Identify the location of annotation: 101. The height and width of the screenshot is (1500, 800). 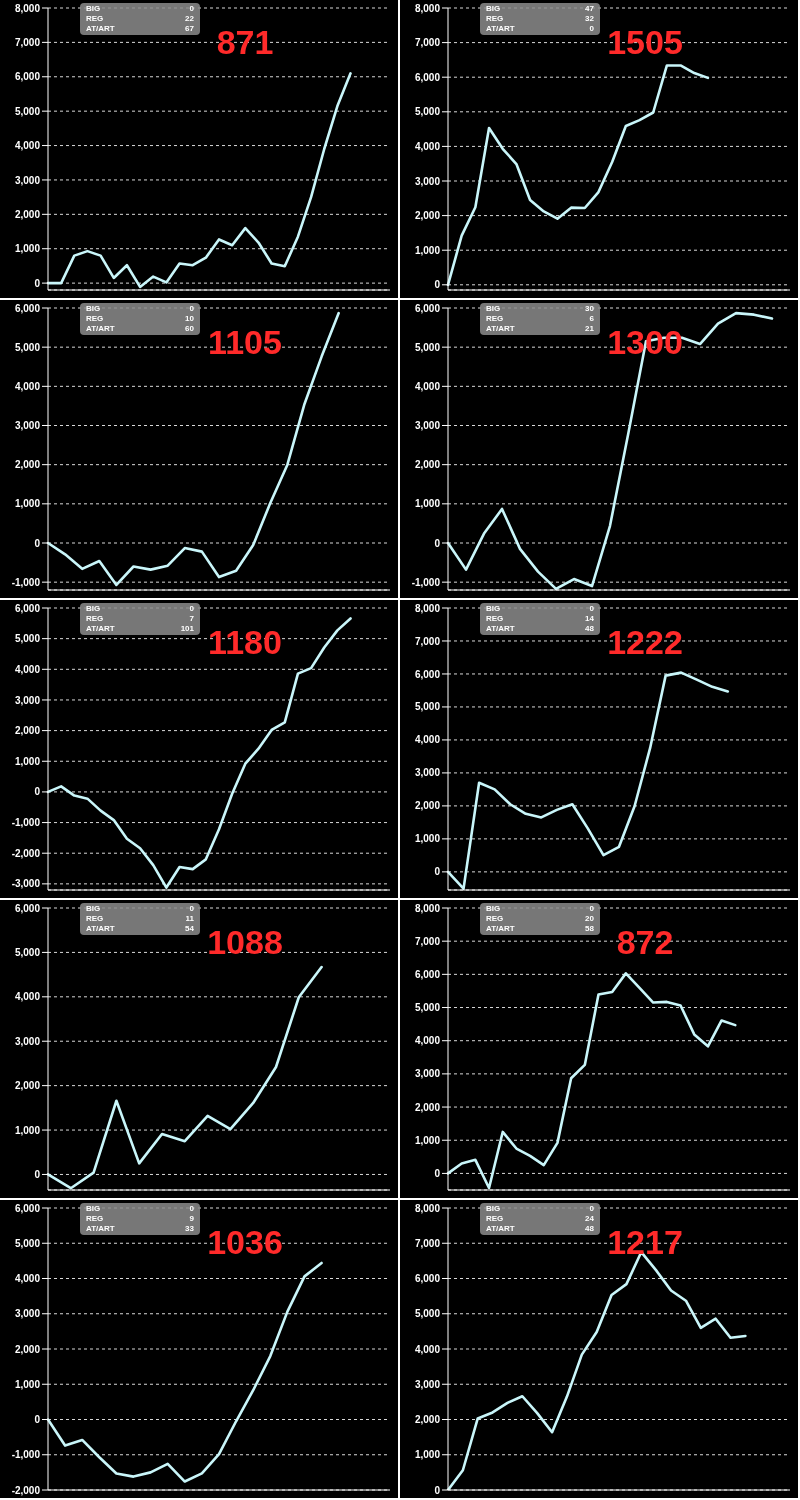
(187, 629).